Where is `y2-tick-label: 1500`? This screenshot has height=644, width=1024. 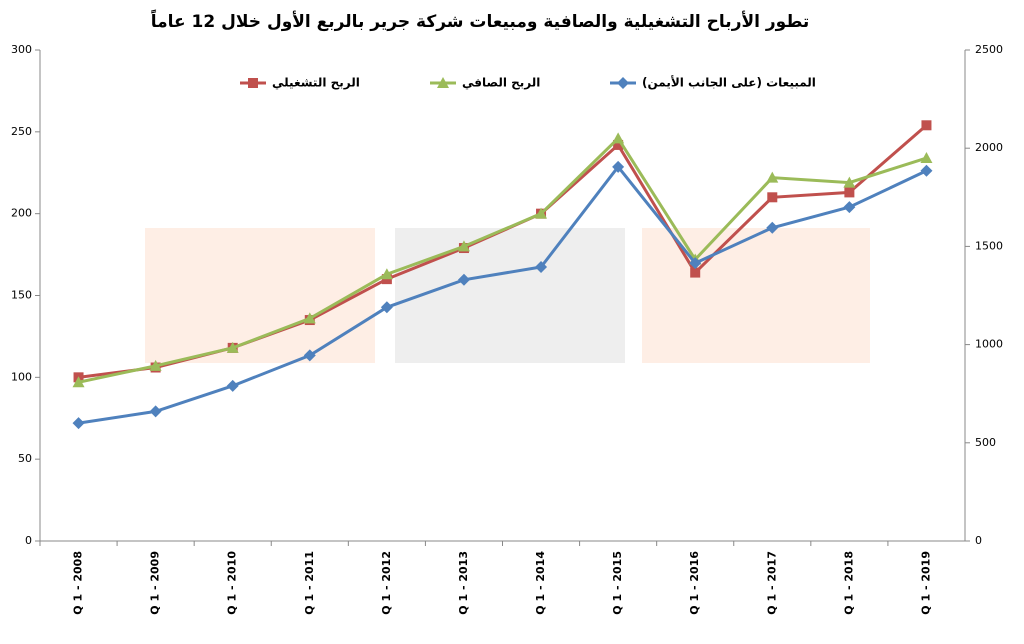
y2-tick-label: 1500 is located at coordinates (989, 245).